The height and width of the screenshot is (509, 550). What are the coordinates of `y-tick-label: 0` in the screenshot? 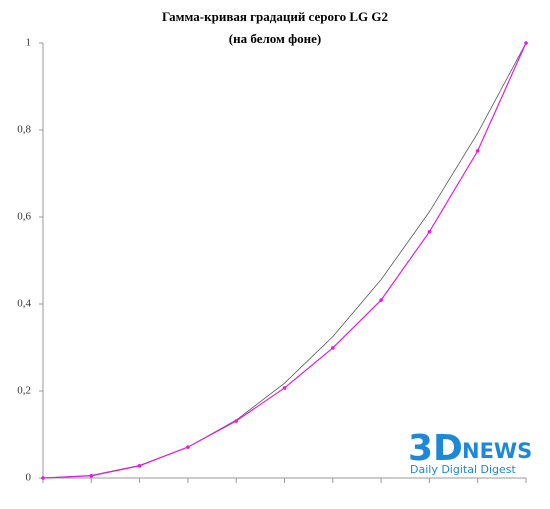 It's located at (29, 478).